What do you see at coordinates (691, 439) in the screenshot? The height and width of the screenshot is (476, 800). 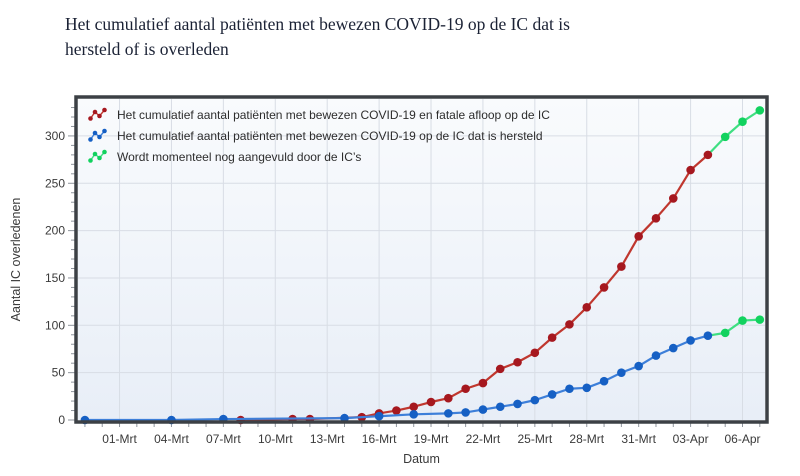 I see `x-tick-label: 03-Apr` at bounding box center [691, 439].